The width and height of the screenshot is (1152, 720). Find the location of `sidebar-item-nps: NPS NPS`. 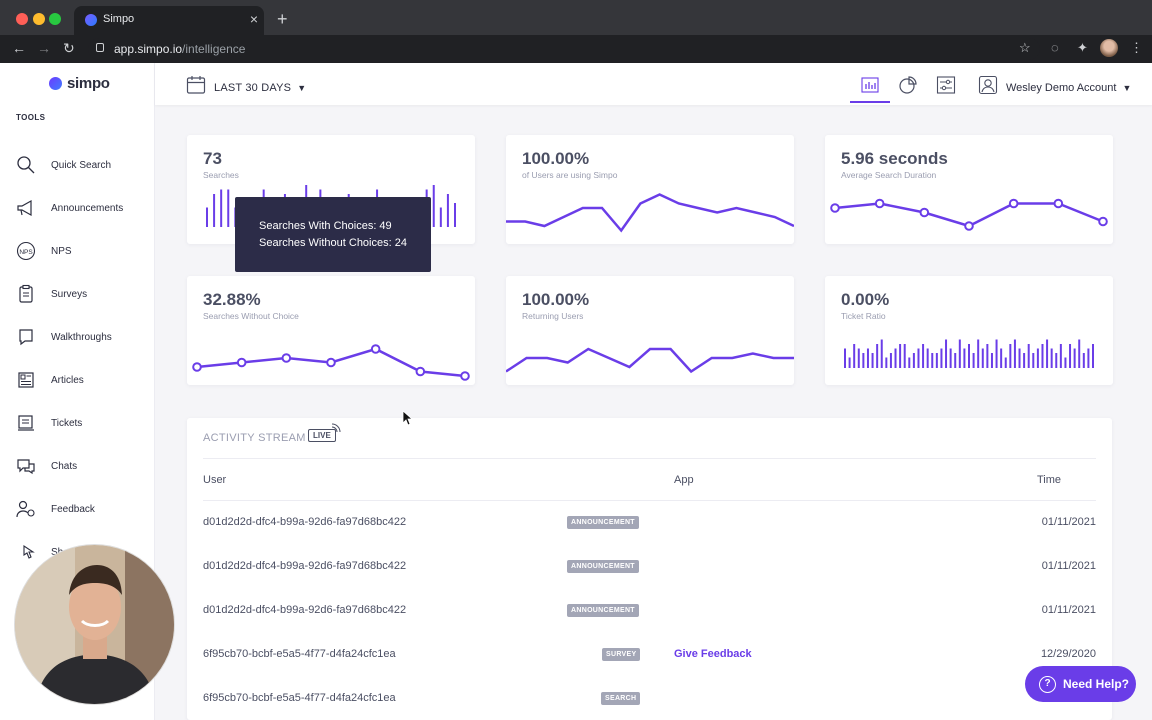

sidebar-item-nps: NPS NPS is located at coordinates (79, 251).